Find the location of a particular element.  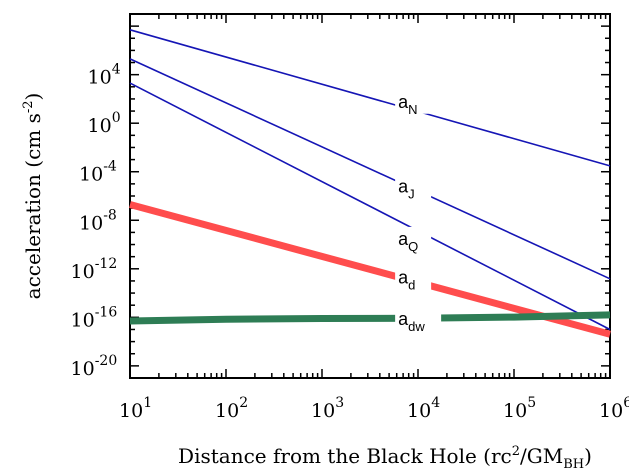

y-axis-label: acceleration (cm s-2) is located at coordinates (33, 196).